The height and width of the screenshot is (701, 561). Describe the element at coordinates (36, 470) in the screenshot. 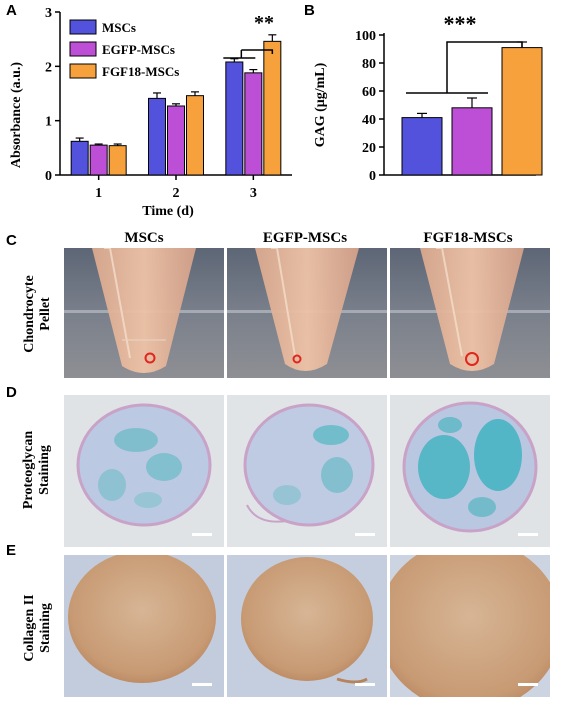

I see `row-label-proteoglycan-staining: Proteoglycan Staining` at that location.